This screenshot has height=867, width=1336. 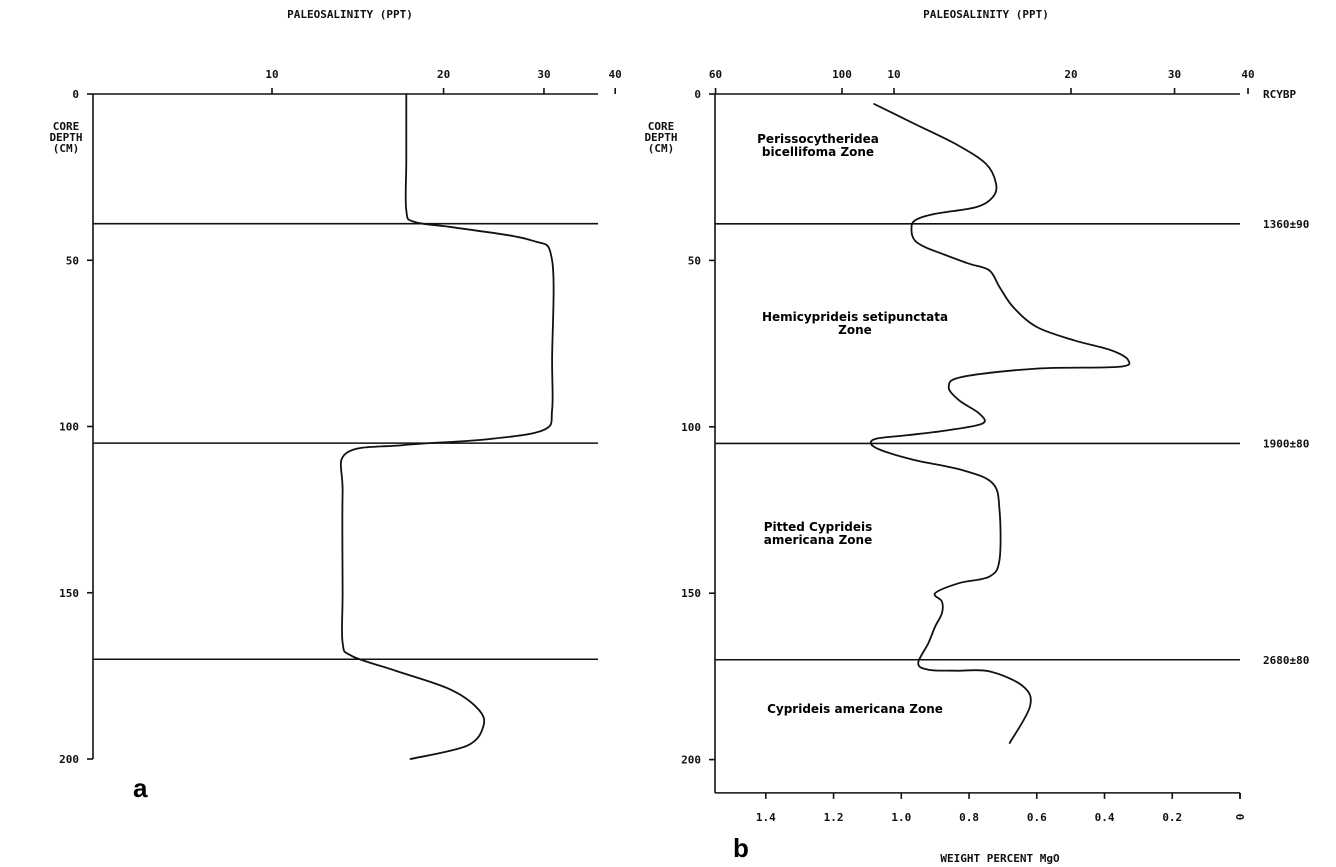 I want to click on panel-a-y-ticks: 0 50 100 150 200, so click(x=76, y=427).